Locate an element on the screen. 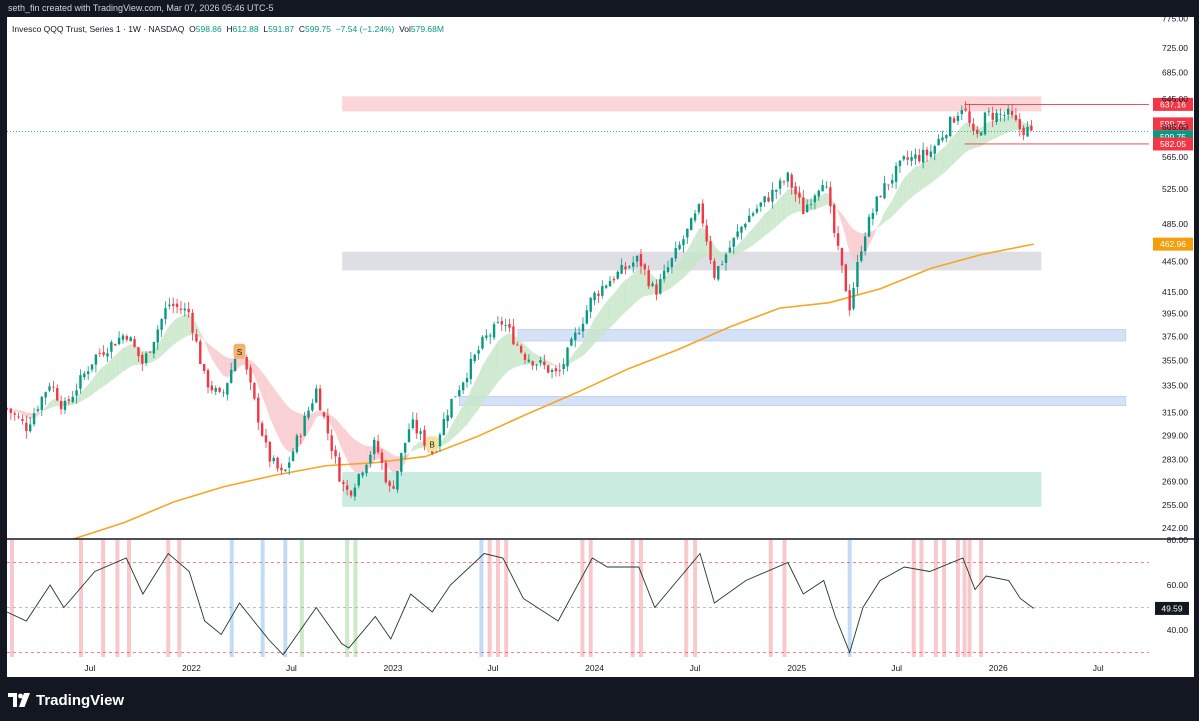 Image resolution: width=1199 pixels, height=721 pixels. tradingview-logo: TradingView is located at coordinates (66, 700).